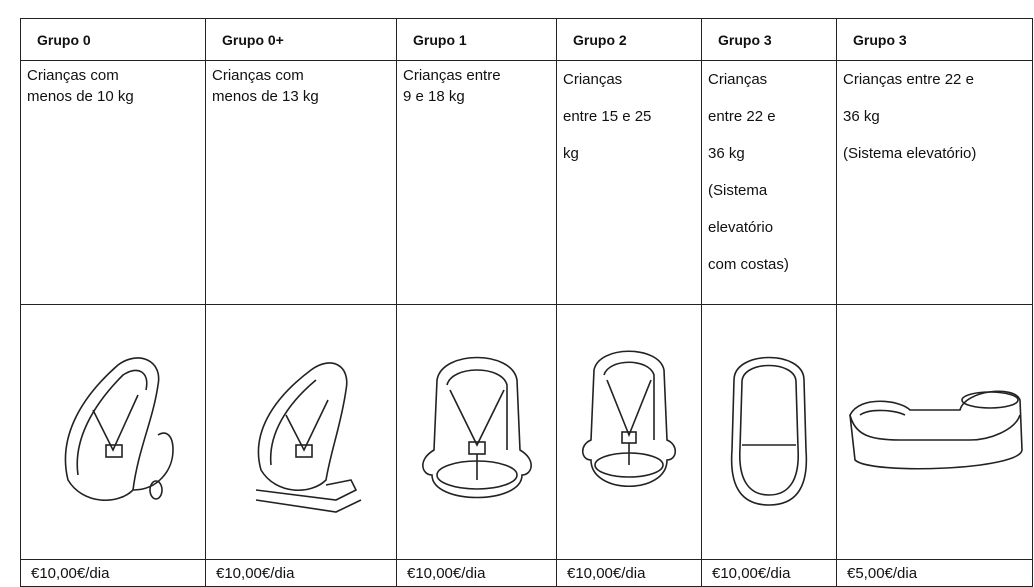 This screenshot has height=587, width=1034. I want to click on description-line: com costas), so click(748, 264).